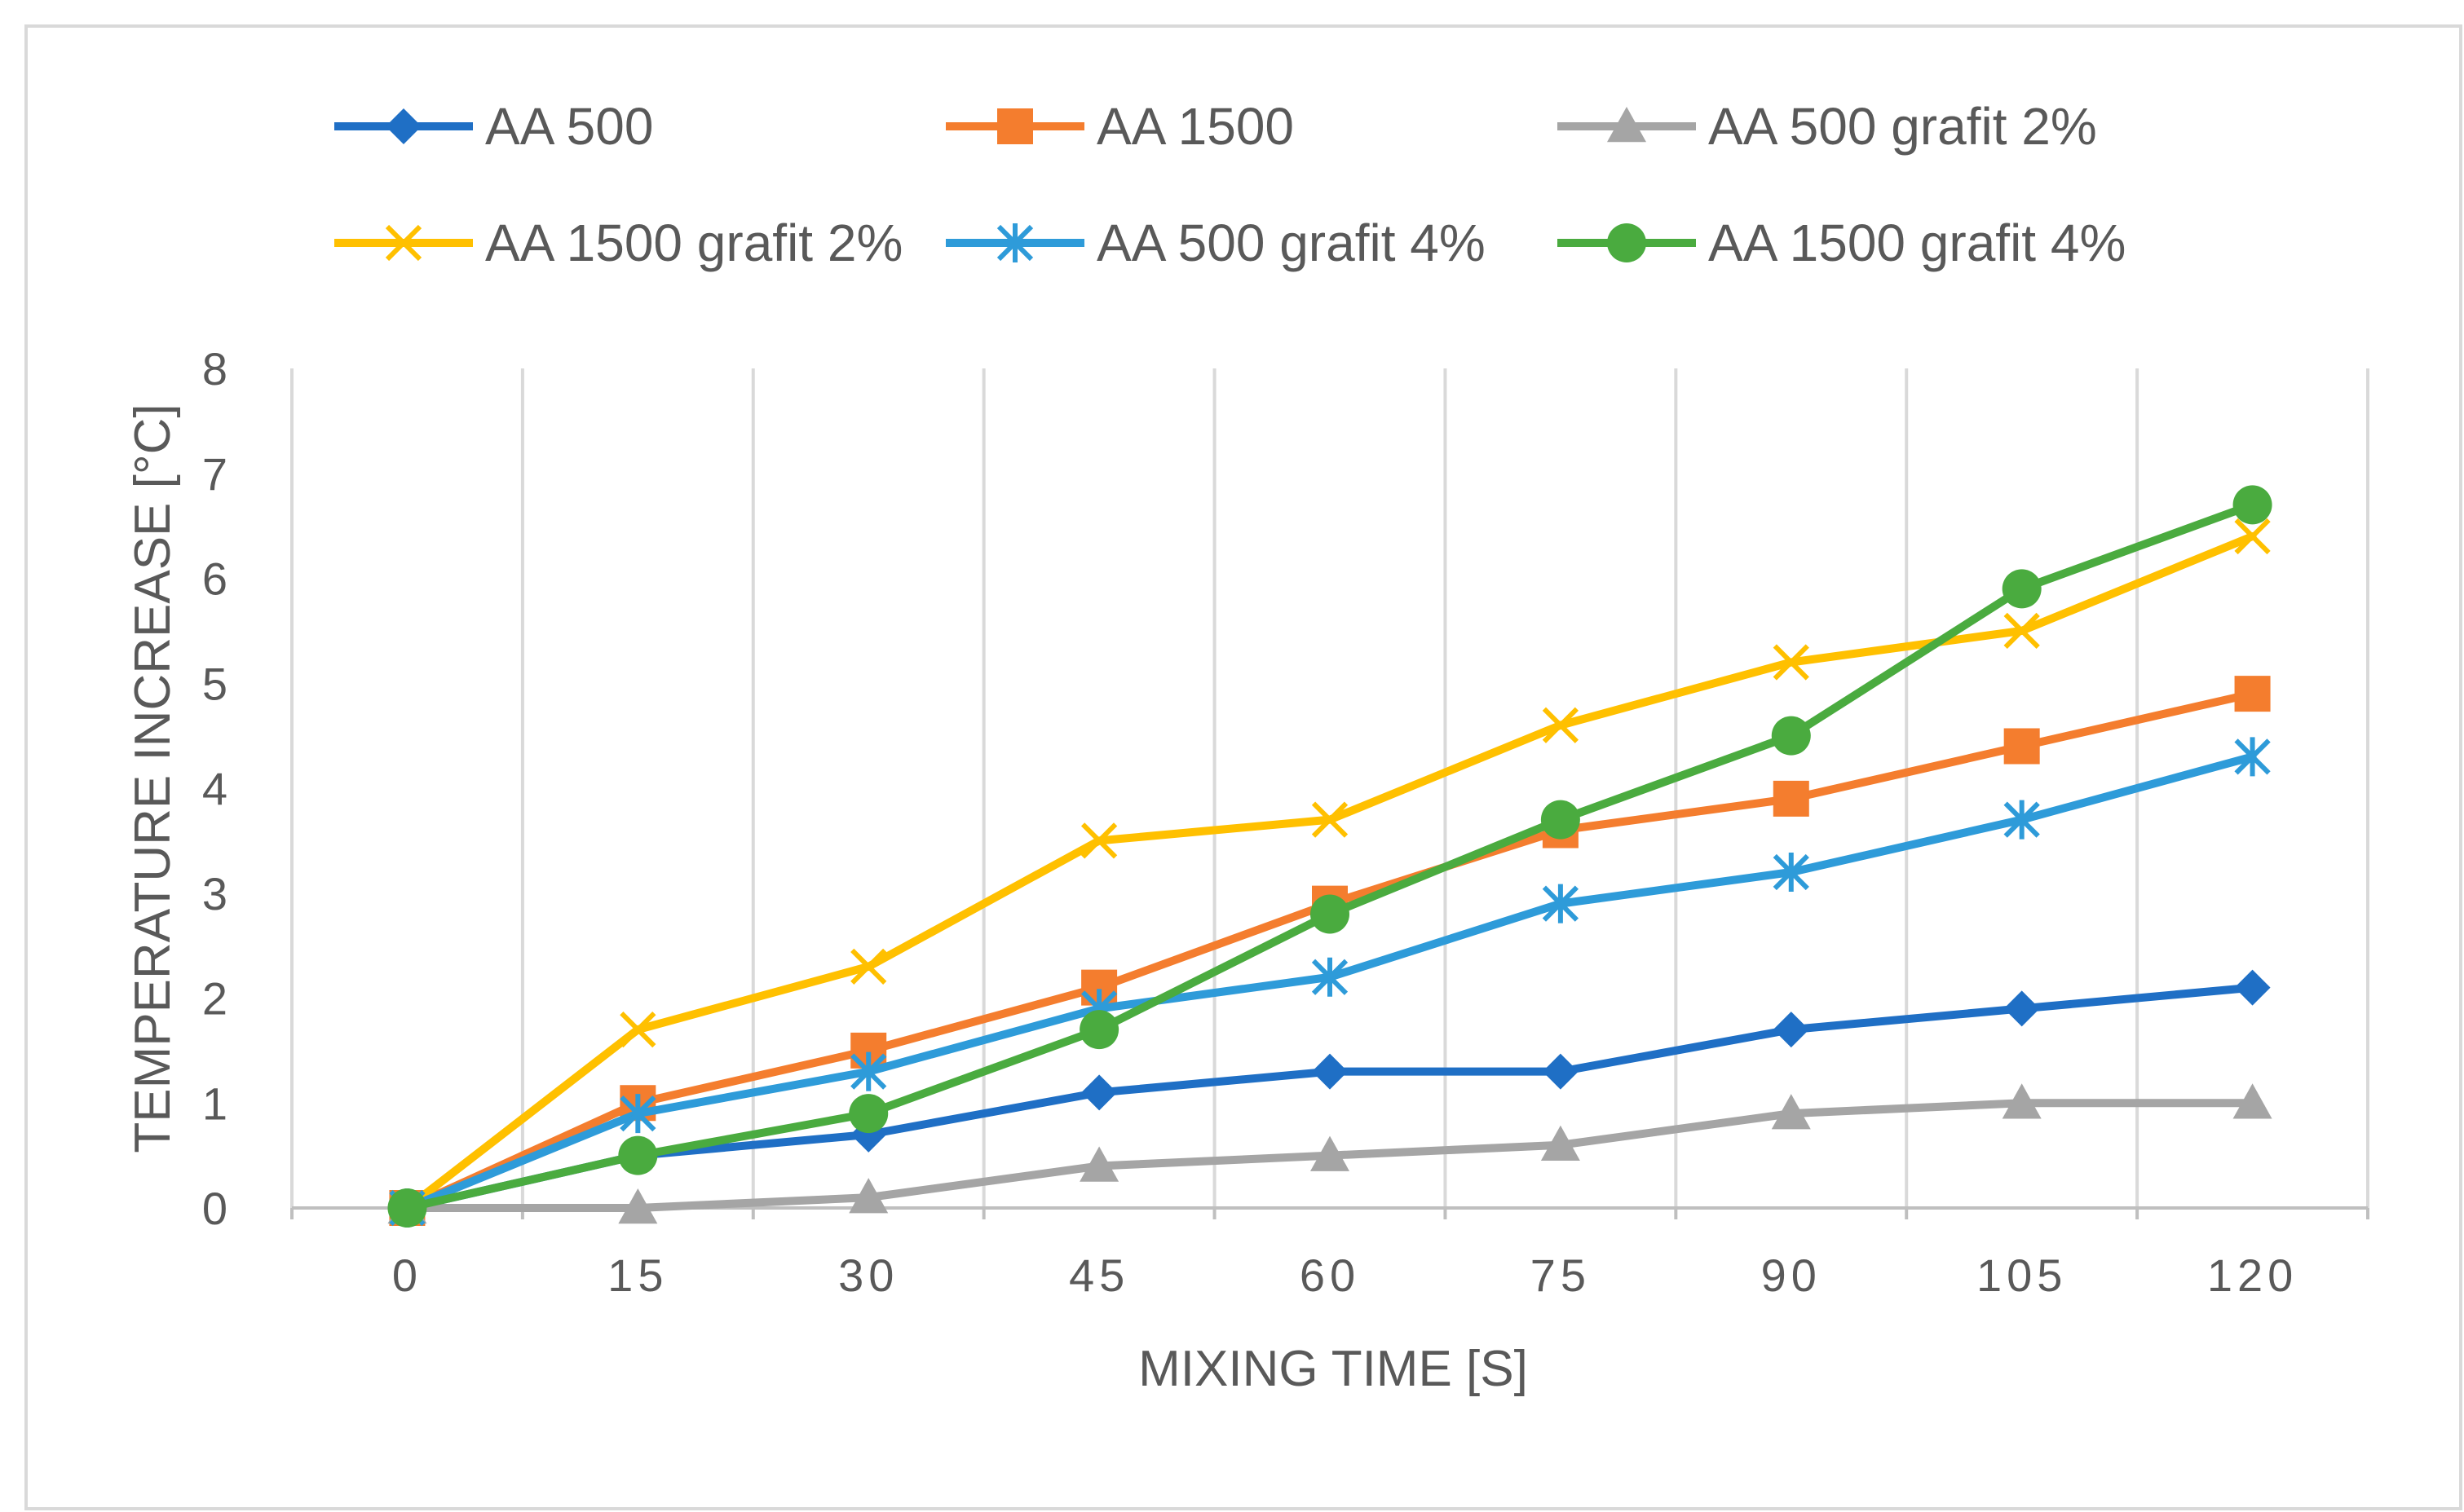 The height and width of the screenshot is (1512, 2464). I want to click on y-tick-label: 5, so click(217, 683).